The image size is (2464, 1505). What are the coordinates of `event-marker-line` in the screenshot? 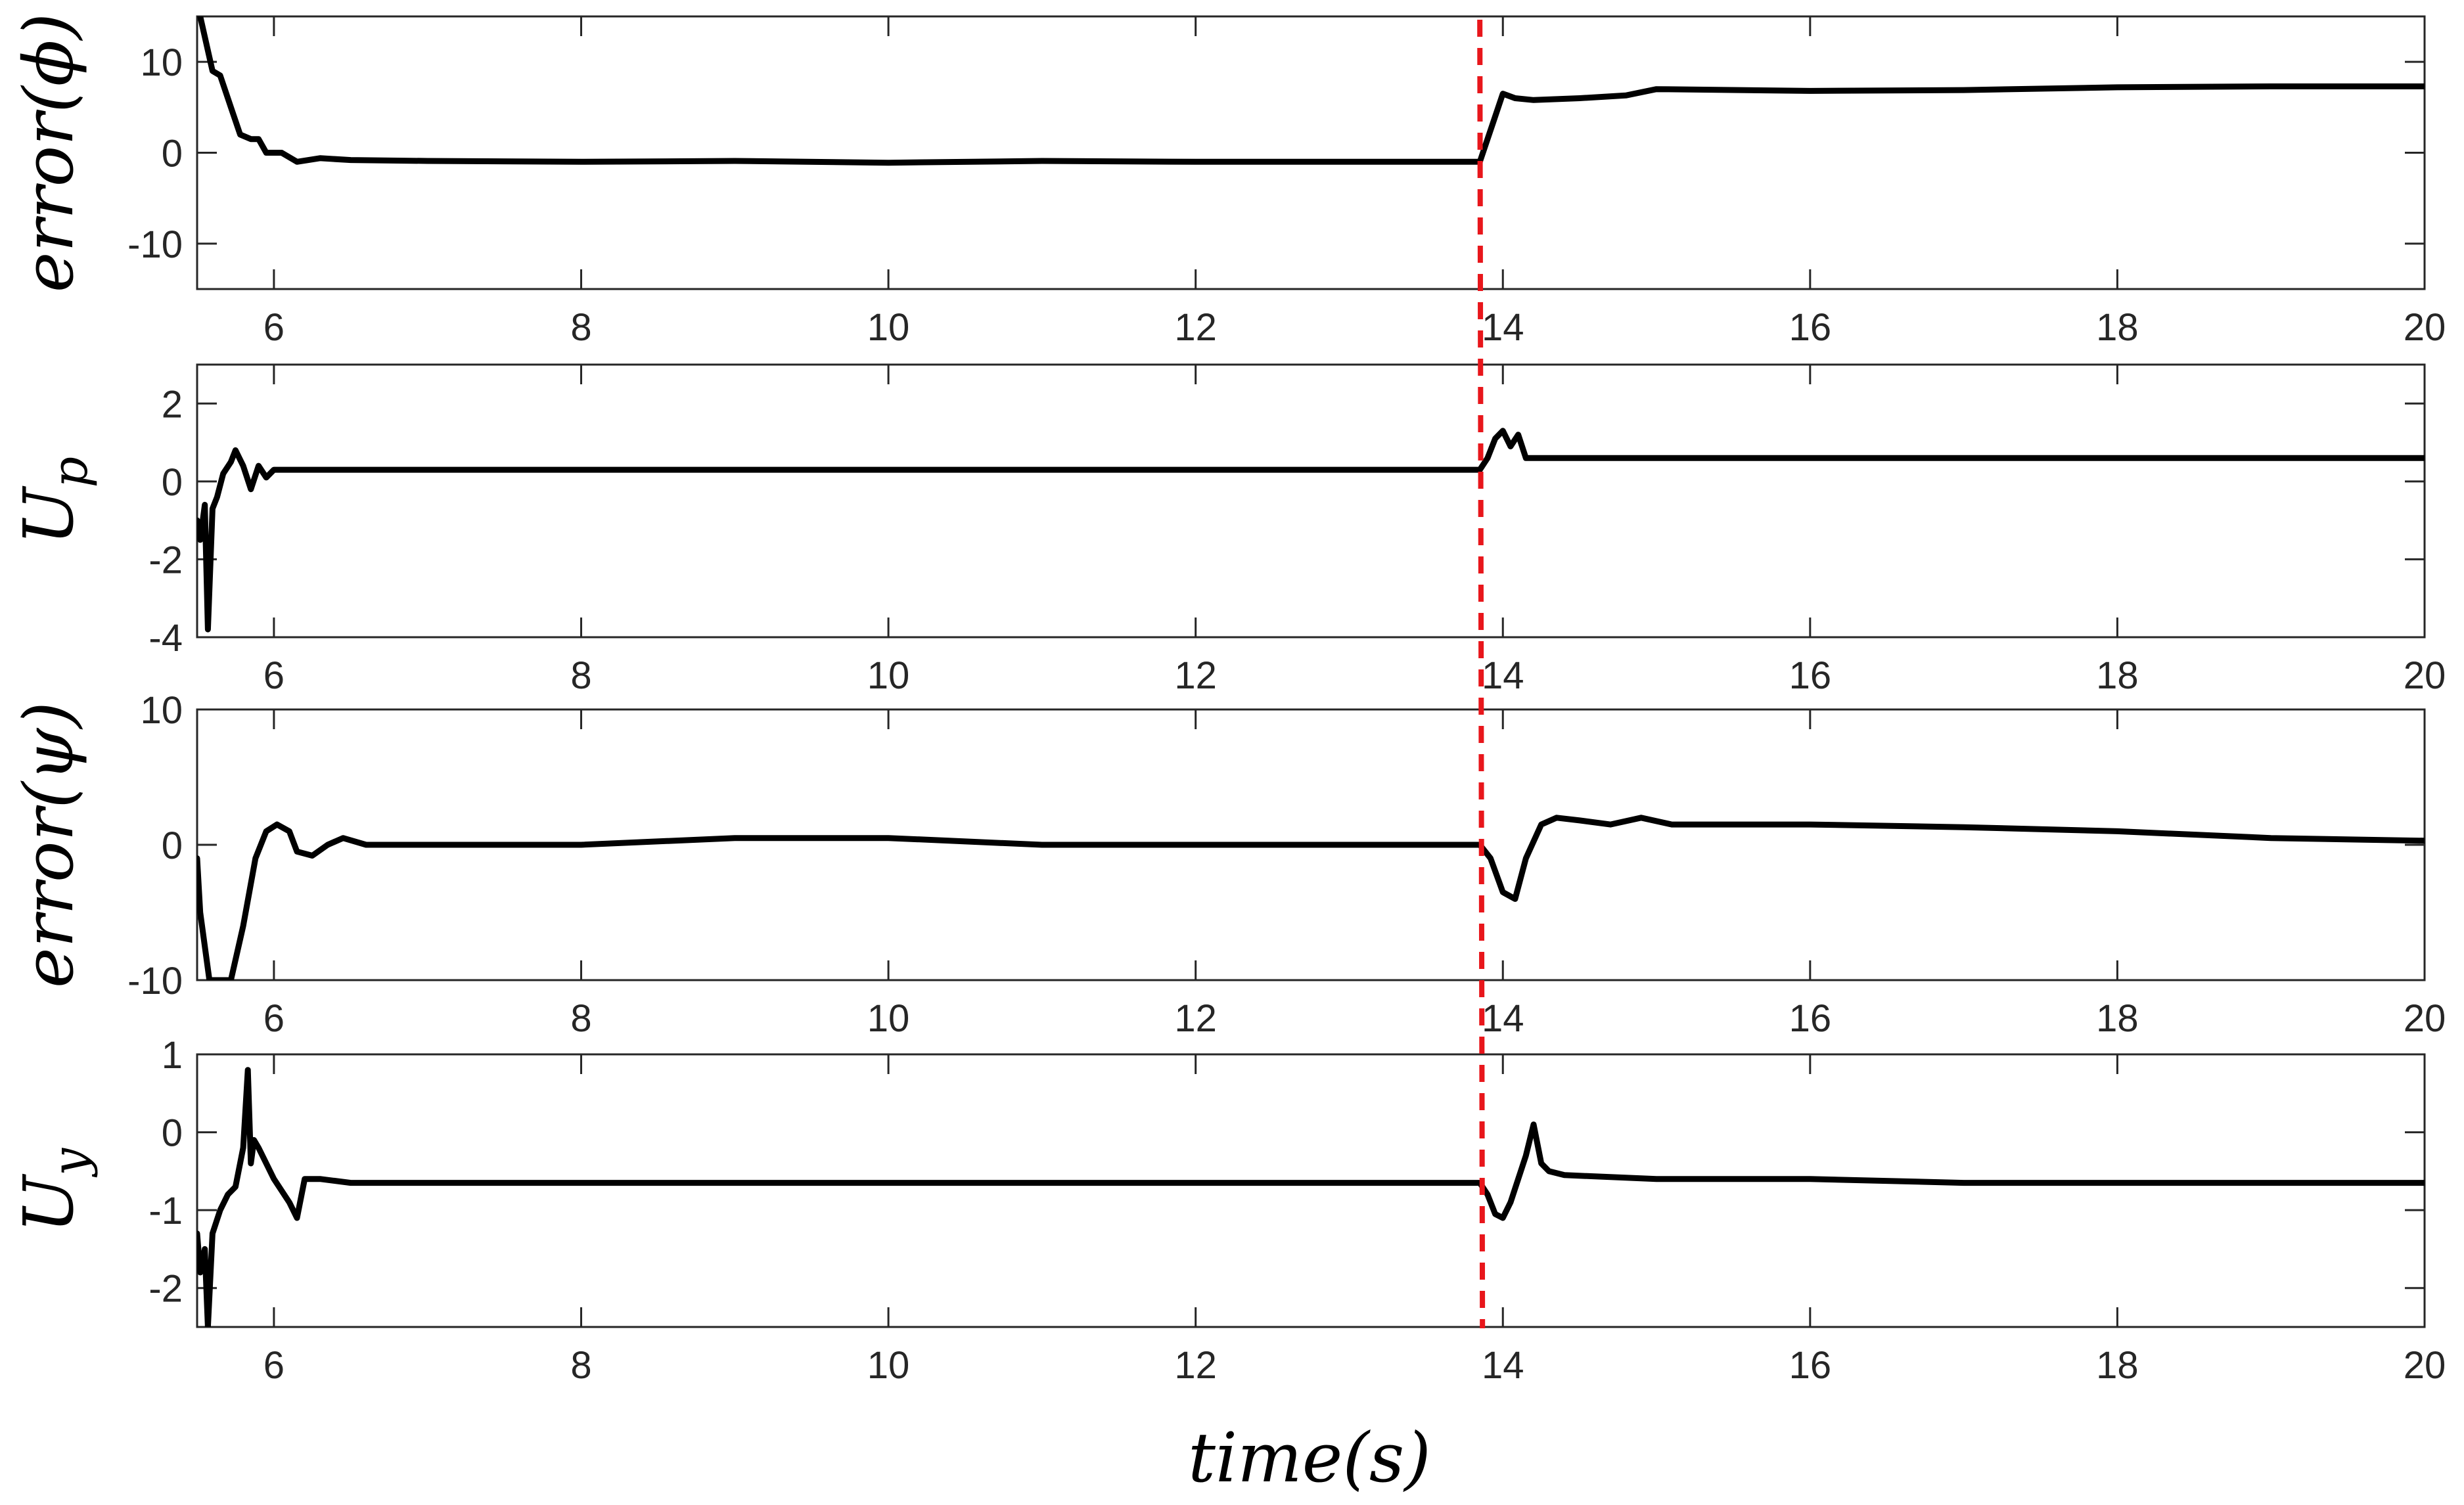 It's located at (1482, 674).